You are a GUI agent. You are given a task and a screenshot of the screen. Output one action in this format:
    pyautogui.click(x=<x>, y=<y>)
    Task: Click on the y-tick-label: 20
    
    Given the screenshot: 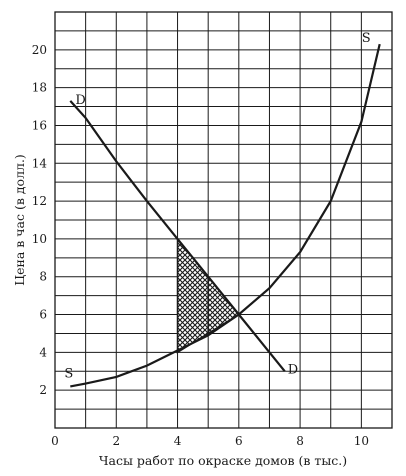 What is the action you would take?
    pyautogui.click(x=39, y=50)
    